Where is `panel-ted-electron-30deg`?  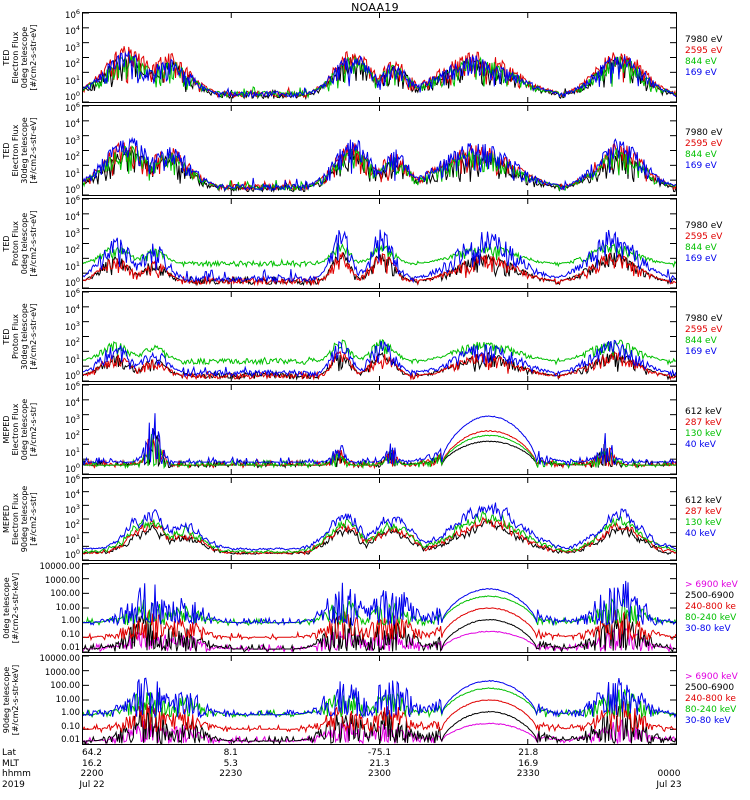
panel-ted-electron-30deg is located at coordinates (379, 150).